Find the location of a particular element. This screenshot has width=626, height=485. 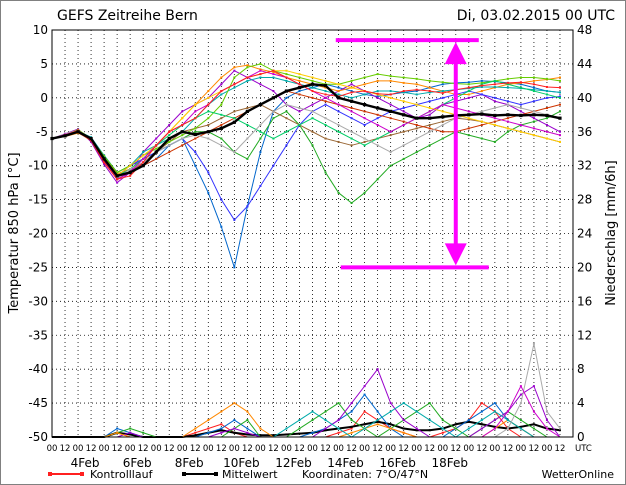

x-date-tick-3: 10Feb is located at coordinates (241, 463).